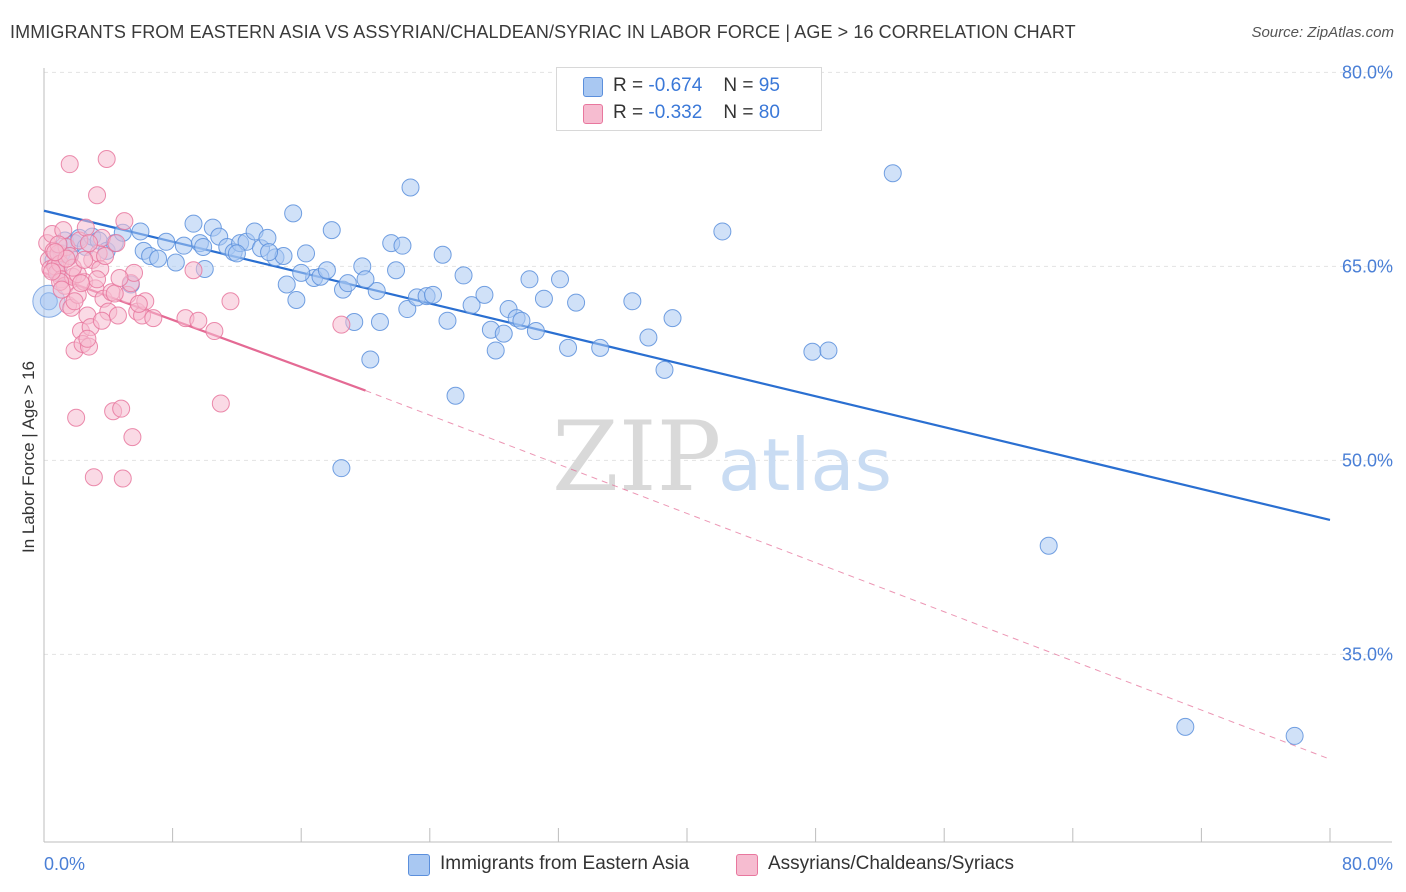  I want to click on y-tick-label: 35.0%, so click(1367, 654).